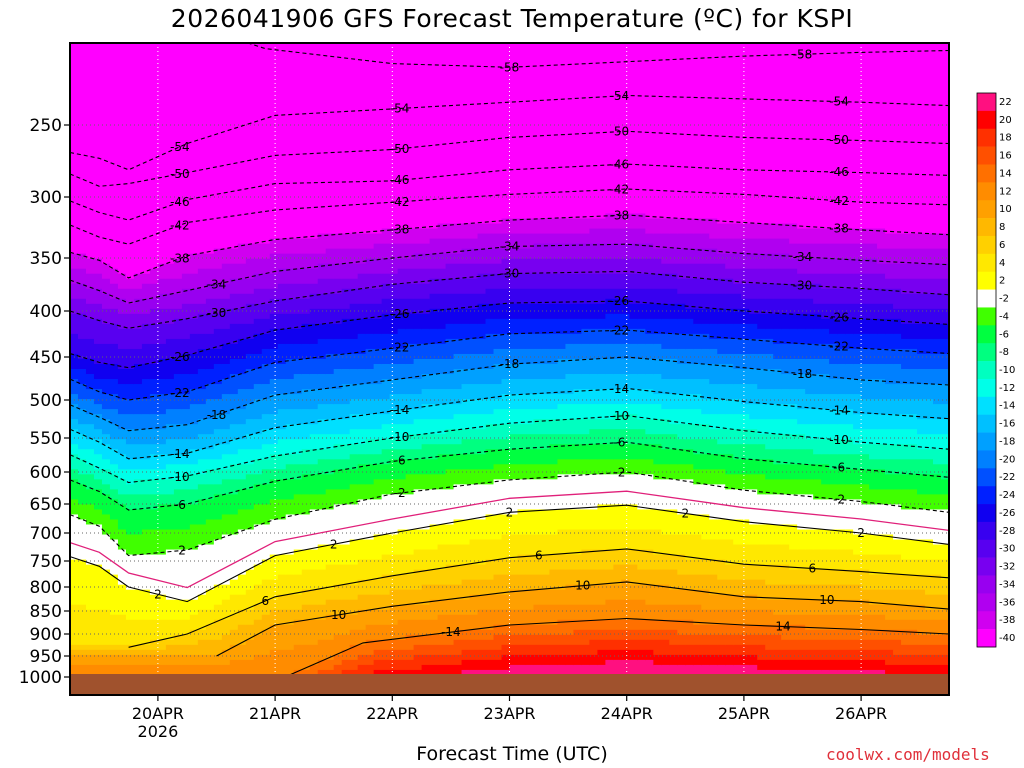 This screenshot has height=768, width=1024. I want to click on credit-link: coolwx.com/models, so click(908, 754).